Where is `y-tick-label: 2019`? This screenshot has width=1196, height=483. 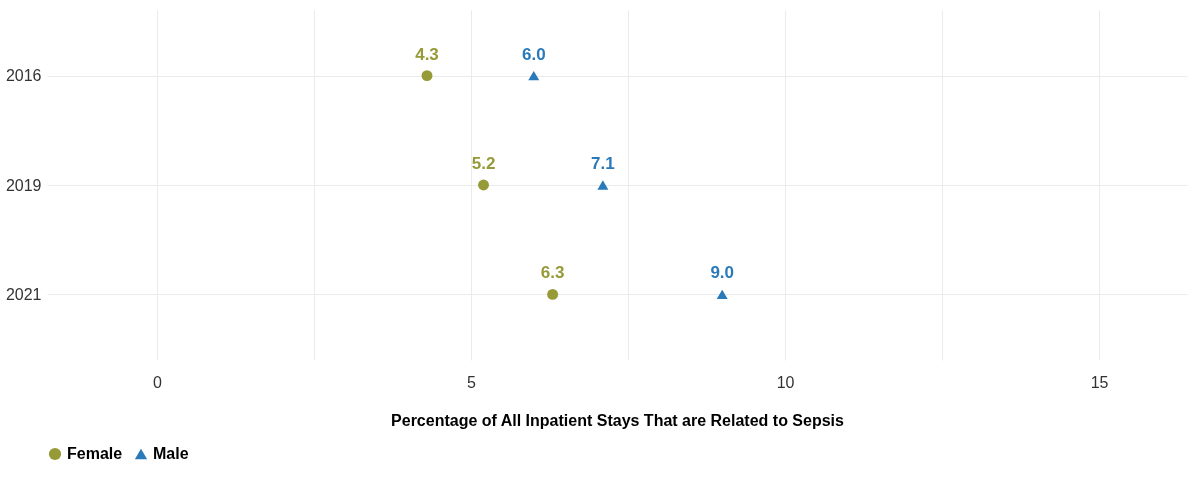 y-tick-label: 2019 is located at coordinates (23, 185).